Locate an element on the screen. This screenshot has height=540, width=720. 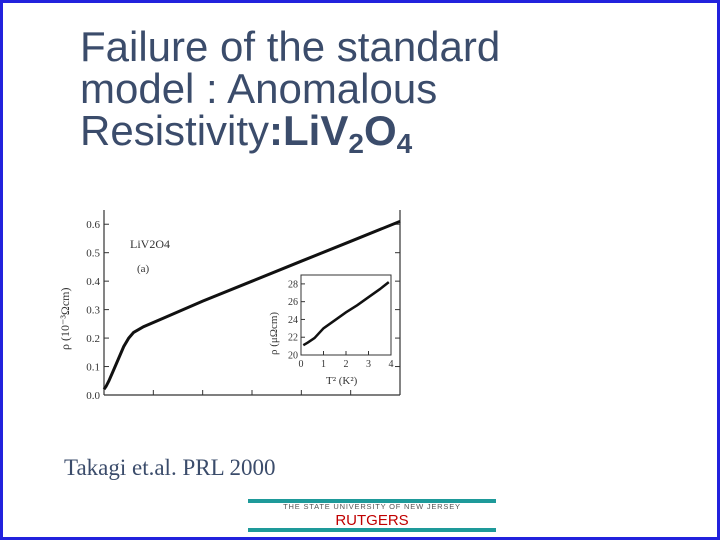
inset-y-tick-label: 24 is located at coordinates (293, 320).